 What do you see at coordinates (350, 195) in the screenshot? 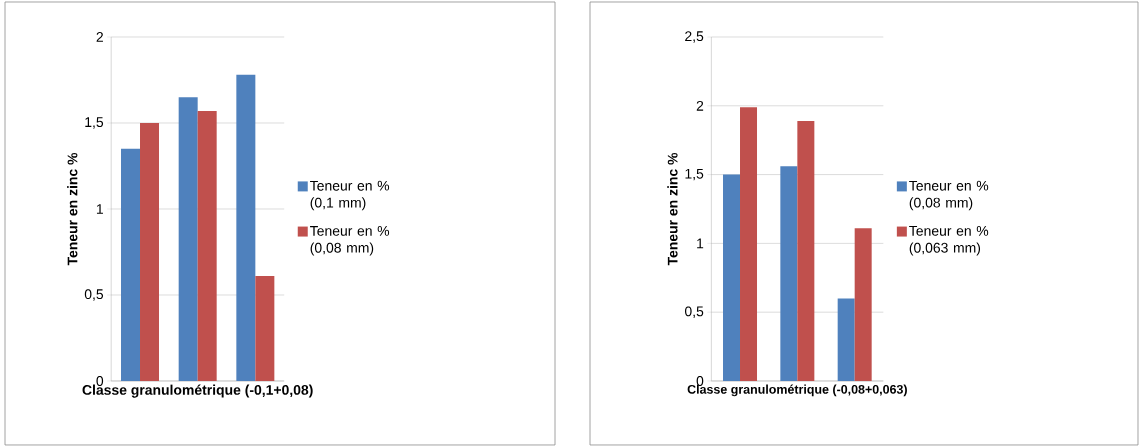
I see `legend-label: Teneur en % (0,1 mm)` at bounding box center [350, 195].